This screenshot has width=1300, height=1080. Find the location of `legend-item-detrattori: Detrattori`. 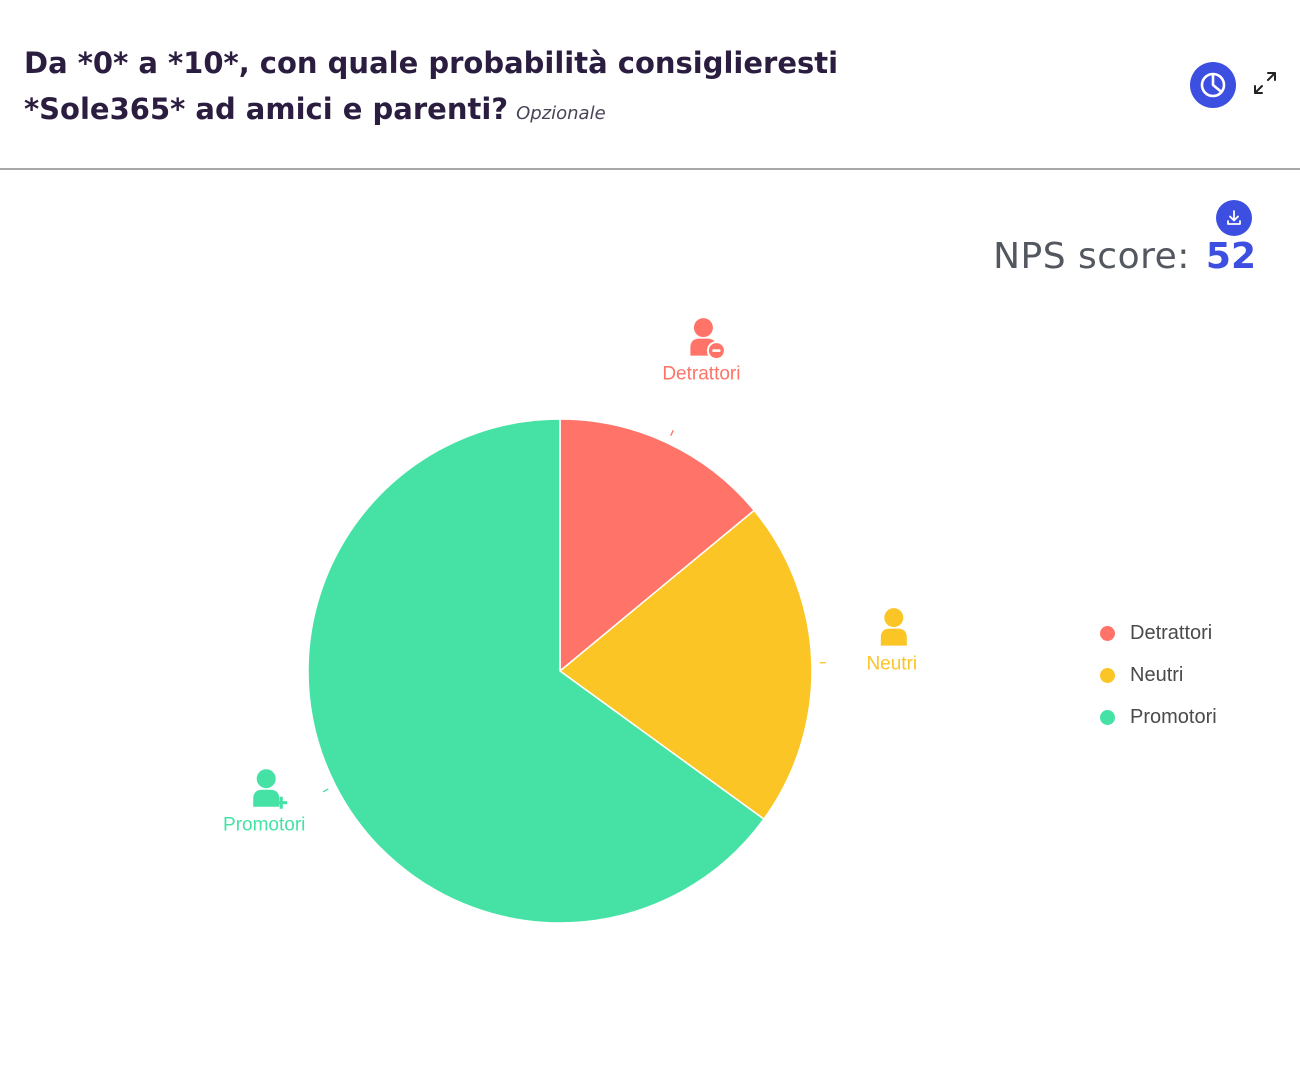

legend-item-detrattori: Detrattori is located at coordinates (1158, 633).